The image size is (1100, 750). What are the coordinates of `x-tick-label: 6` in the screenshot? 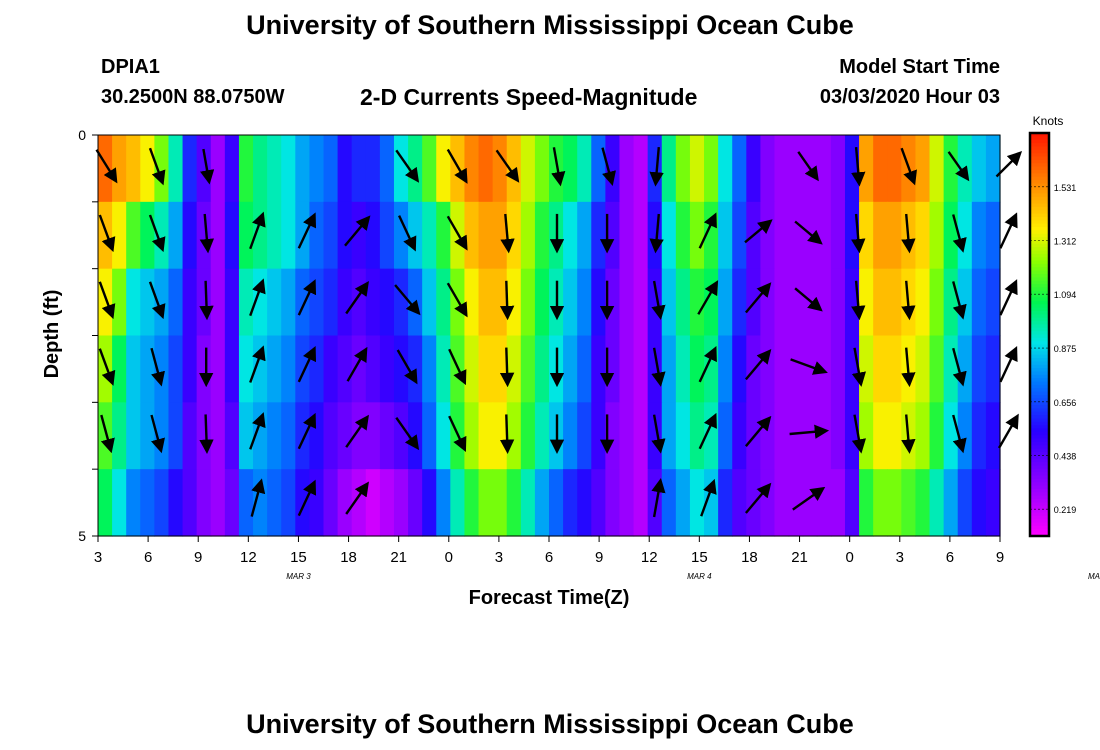 It's located at (148, 557).